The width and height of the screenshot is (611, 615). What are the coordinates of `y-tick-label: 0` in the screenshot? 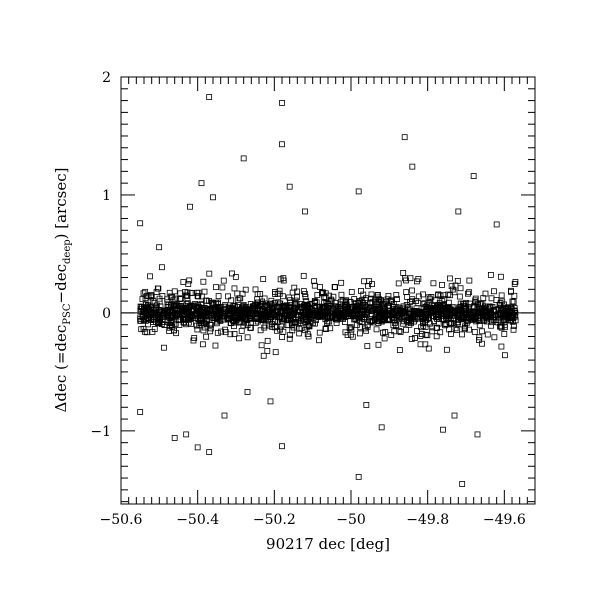 It's located at (106, 314).